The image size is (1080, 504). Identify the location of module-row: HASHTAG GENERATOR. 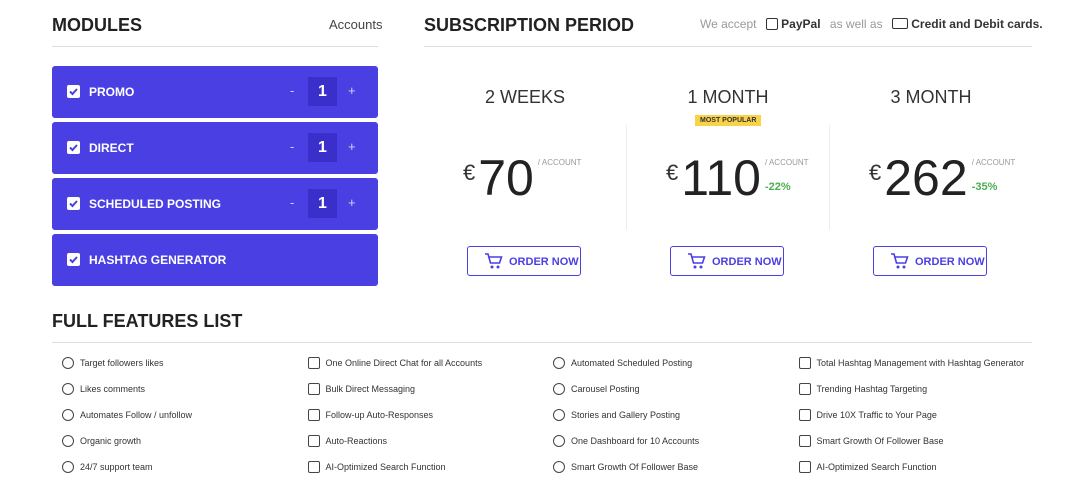
(215, 260).